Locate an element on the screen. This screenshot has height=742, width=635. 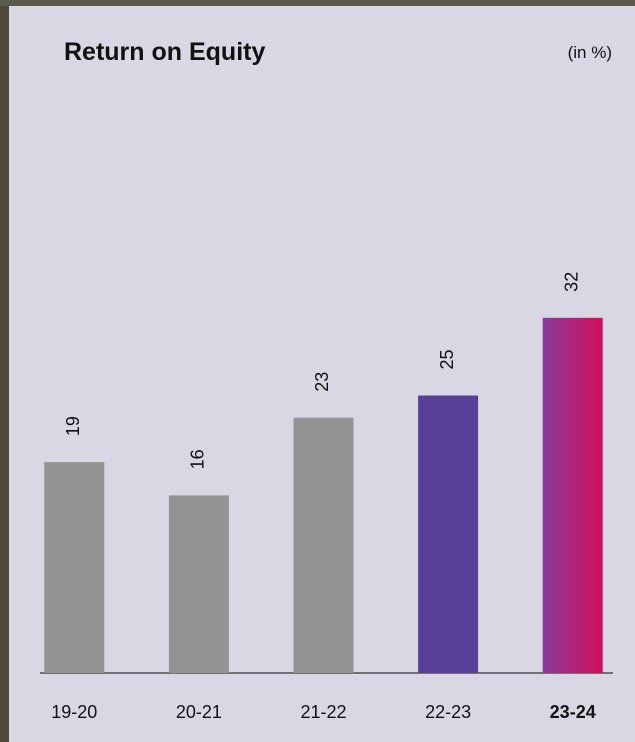
value-label: 25 is located at coordinates (447, 359).